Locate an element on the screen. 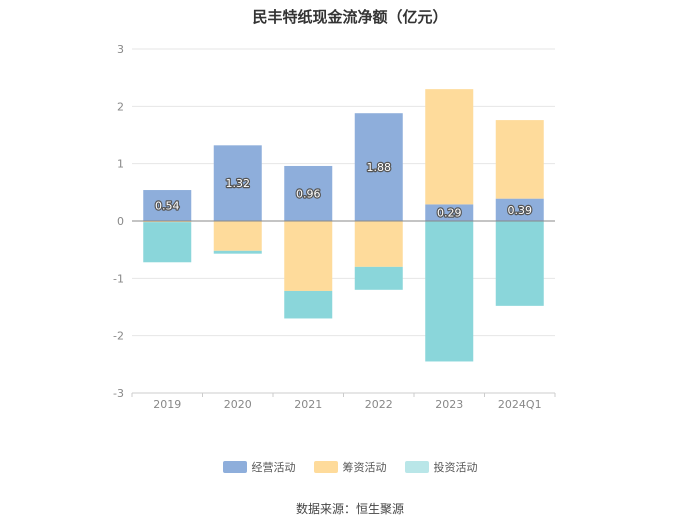 Image resolution: width=700 pixels, height=524 pixels. legend-item-financing: 筹资活动 is located at coordinates (350, 467).